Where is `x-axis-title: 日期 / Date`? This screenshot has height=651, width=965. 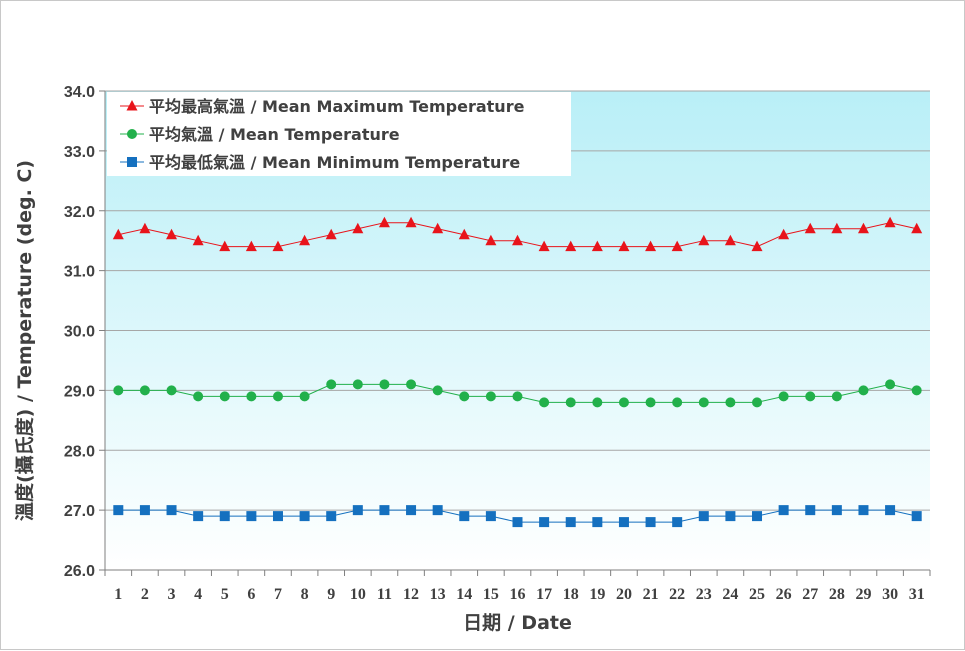
x-axis-title: 日期 / Date is located at coordinates (517, 623).